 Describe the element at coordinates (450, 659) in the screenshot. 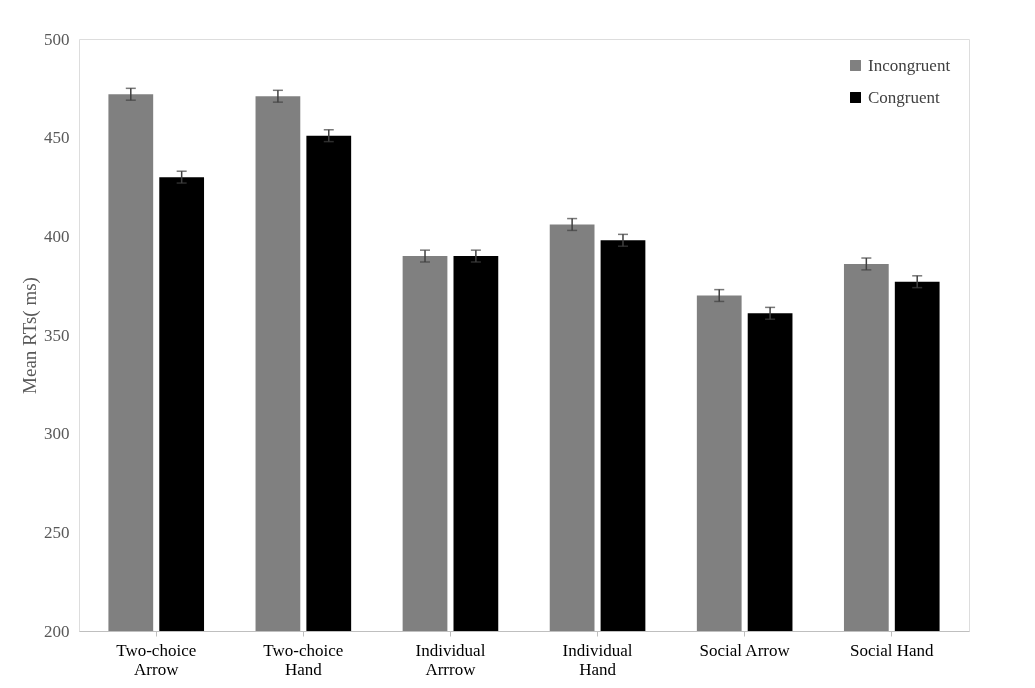

I see `x-tick-label: Individual Arrrow` at that location.